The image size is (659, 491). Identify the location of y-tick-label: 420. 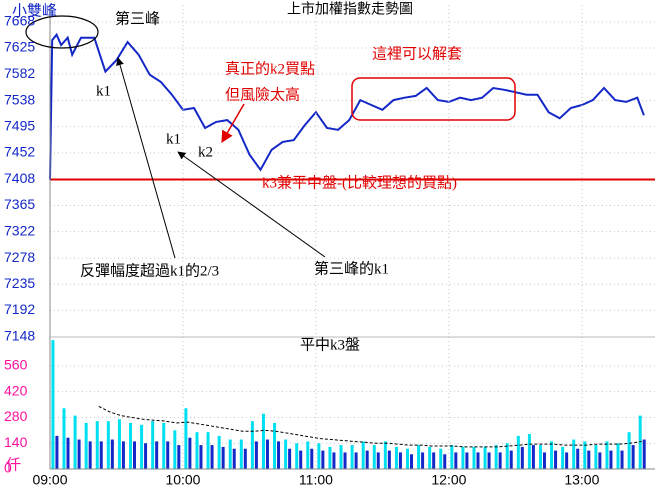
(16, 390).